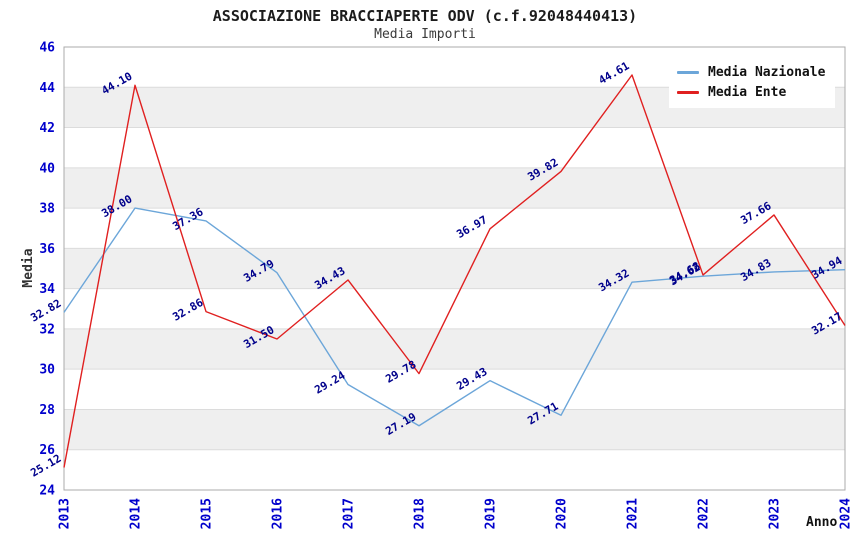 The width and height of the screenshot is (850, 550). I want to click on svg-text: 42, so click(47, 128).